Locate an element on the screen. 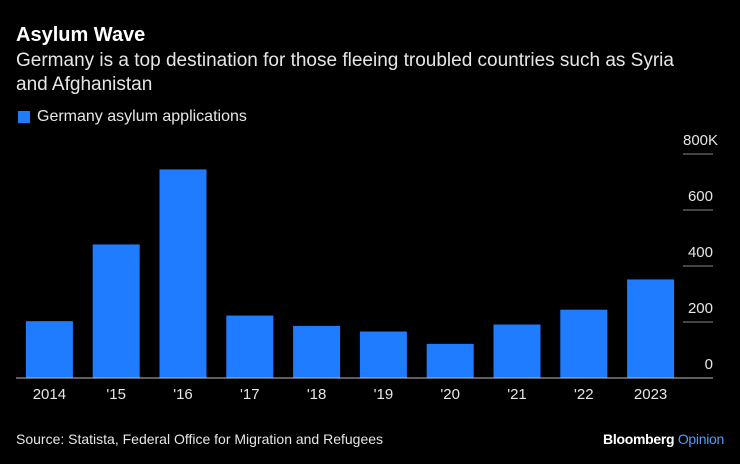 The width and height of the screenshot is (740, 464). x-tick-label: '21 is located at coordinates (517, 394).